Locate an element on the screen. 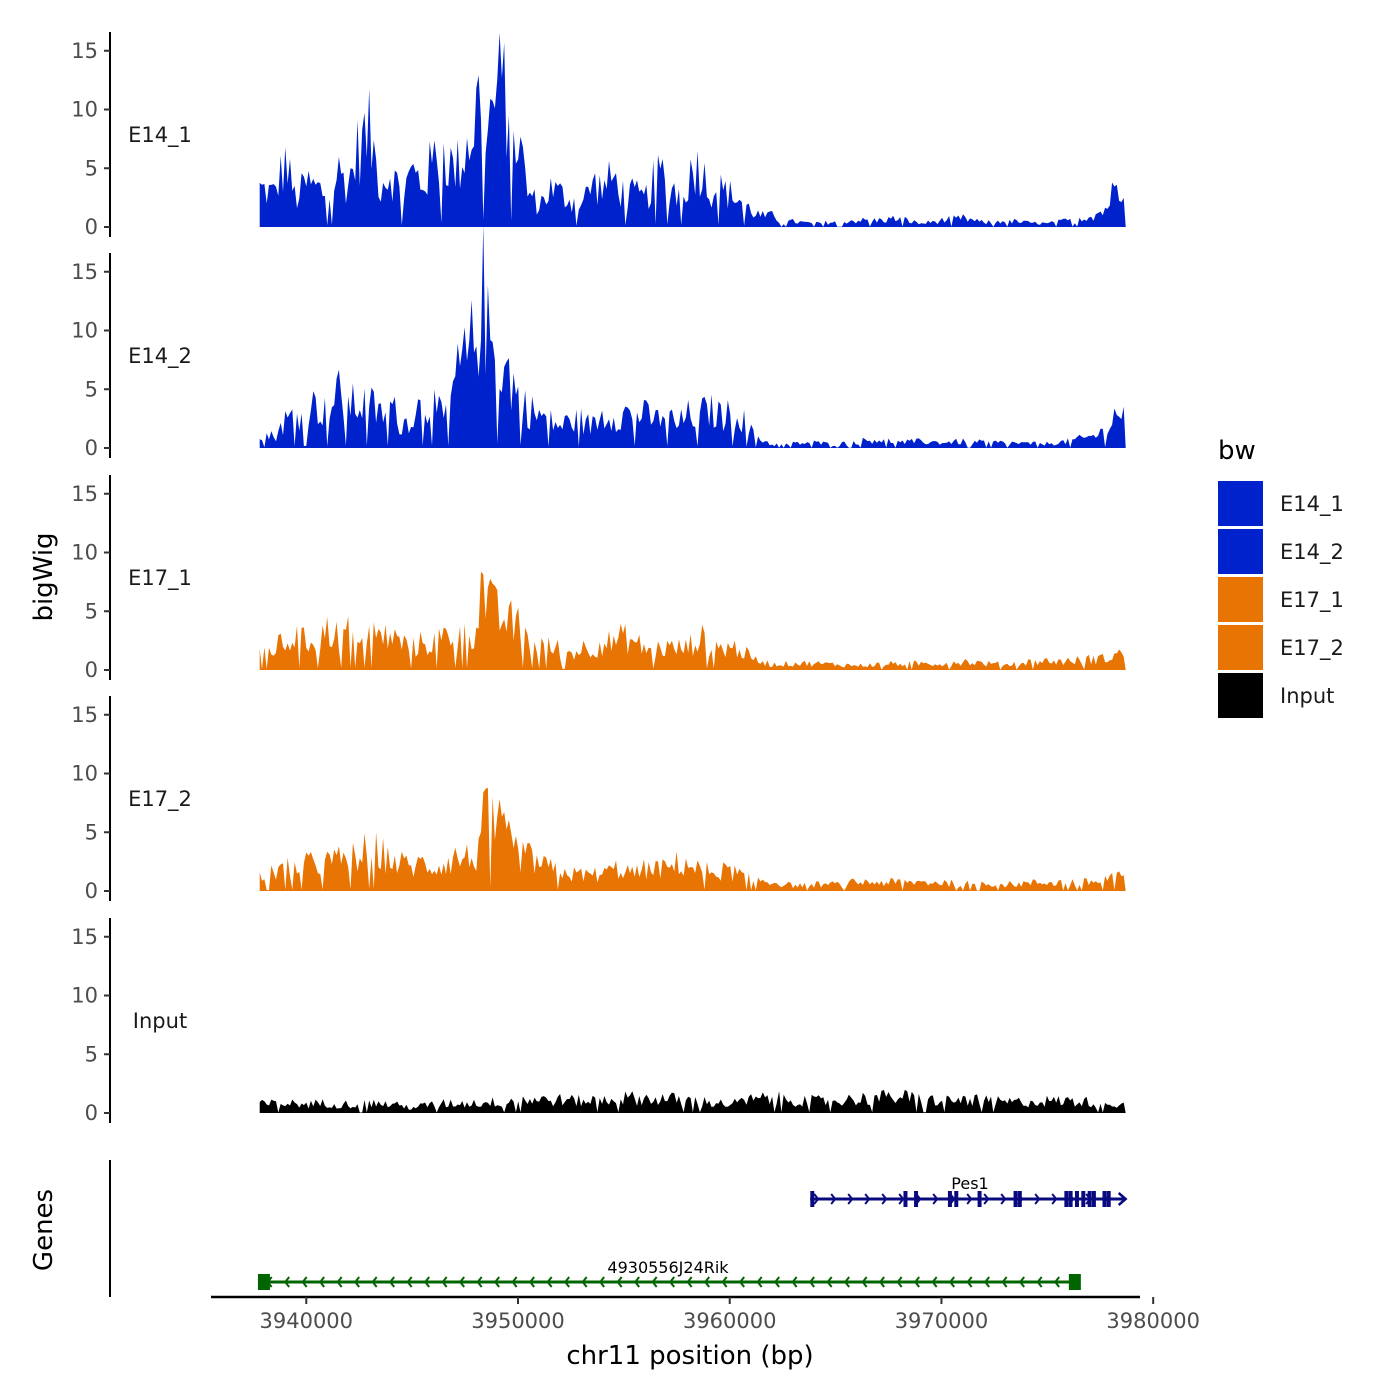 This screenshot has width=1400, height=1400. legend-title: bw is located at coordinates (1237, 451).